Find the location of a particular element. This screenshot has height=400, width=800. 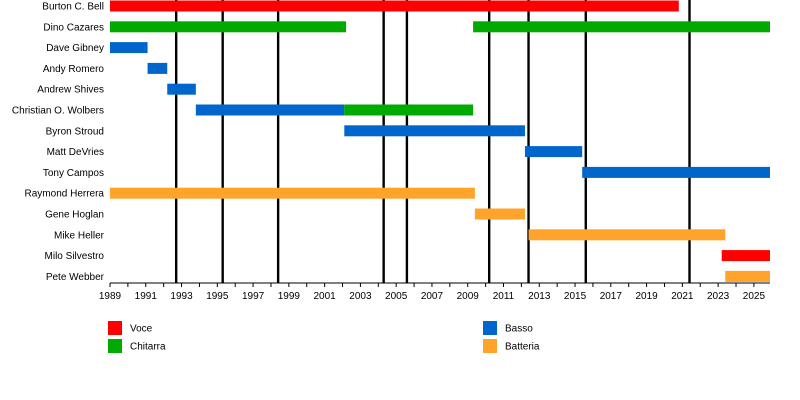

x-tick-label: 2009 is located at coordinates (468, 296).